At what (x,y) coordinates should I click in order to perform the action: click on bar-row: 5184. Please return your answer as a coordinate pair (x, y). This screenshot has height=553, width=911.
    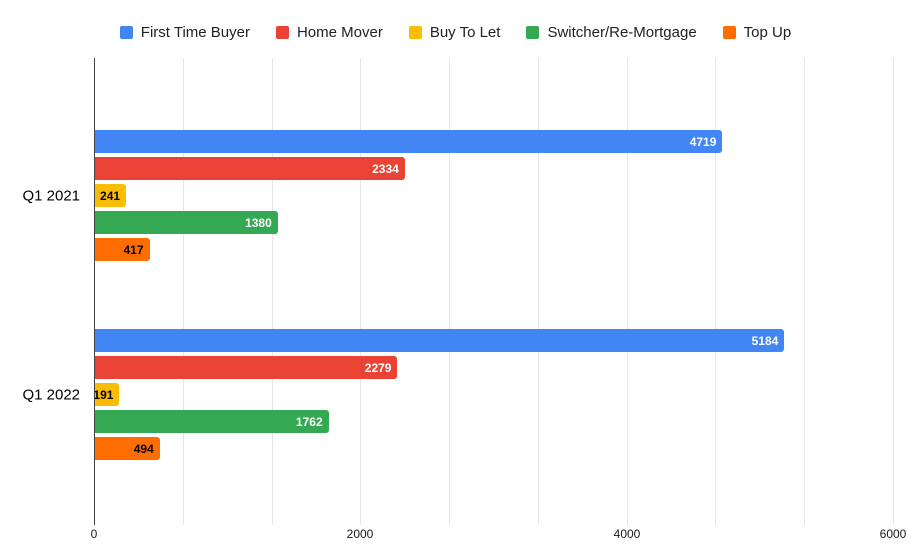
    Looking at the image, I should click on (493, 340).